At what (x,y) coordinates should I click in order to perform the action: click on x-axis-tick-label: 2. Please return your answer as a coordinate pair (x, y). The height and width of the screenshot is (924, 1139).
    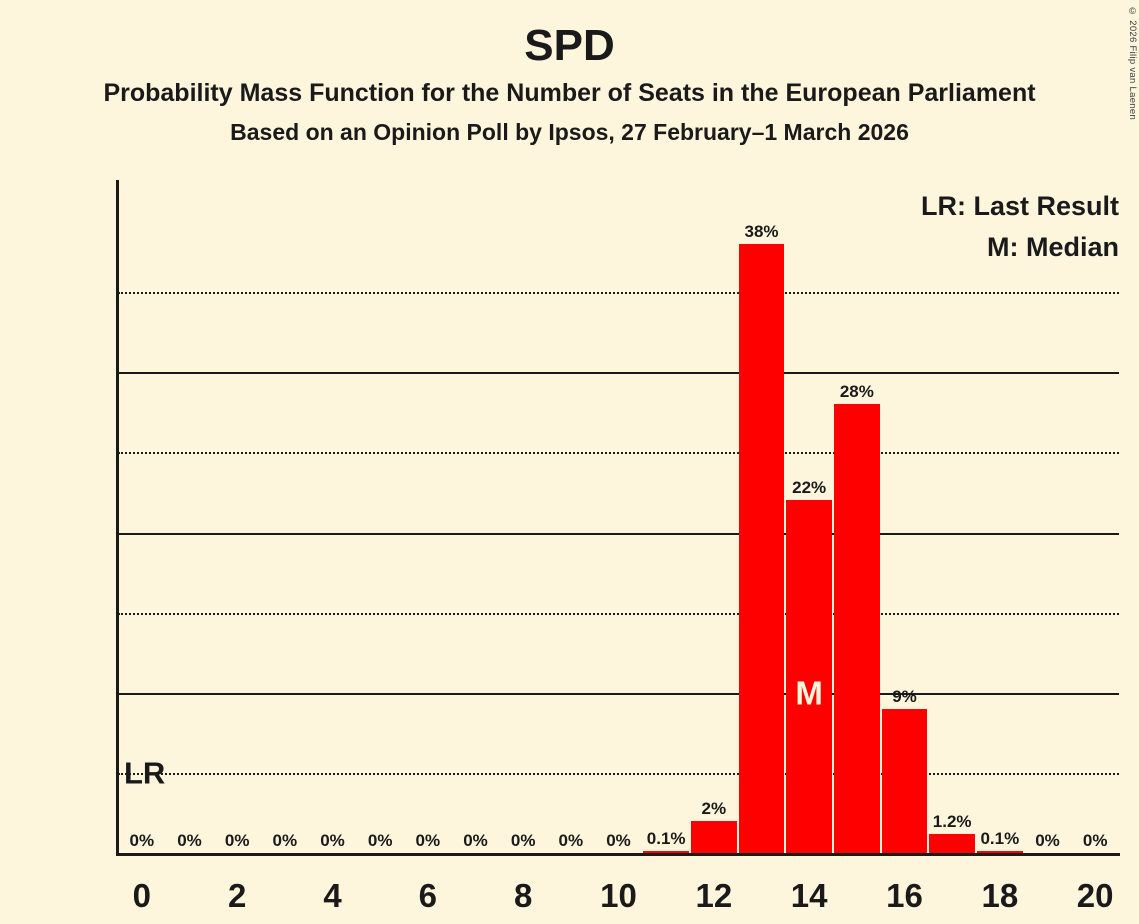
    Looking at the image, I should click on (237, 895).